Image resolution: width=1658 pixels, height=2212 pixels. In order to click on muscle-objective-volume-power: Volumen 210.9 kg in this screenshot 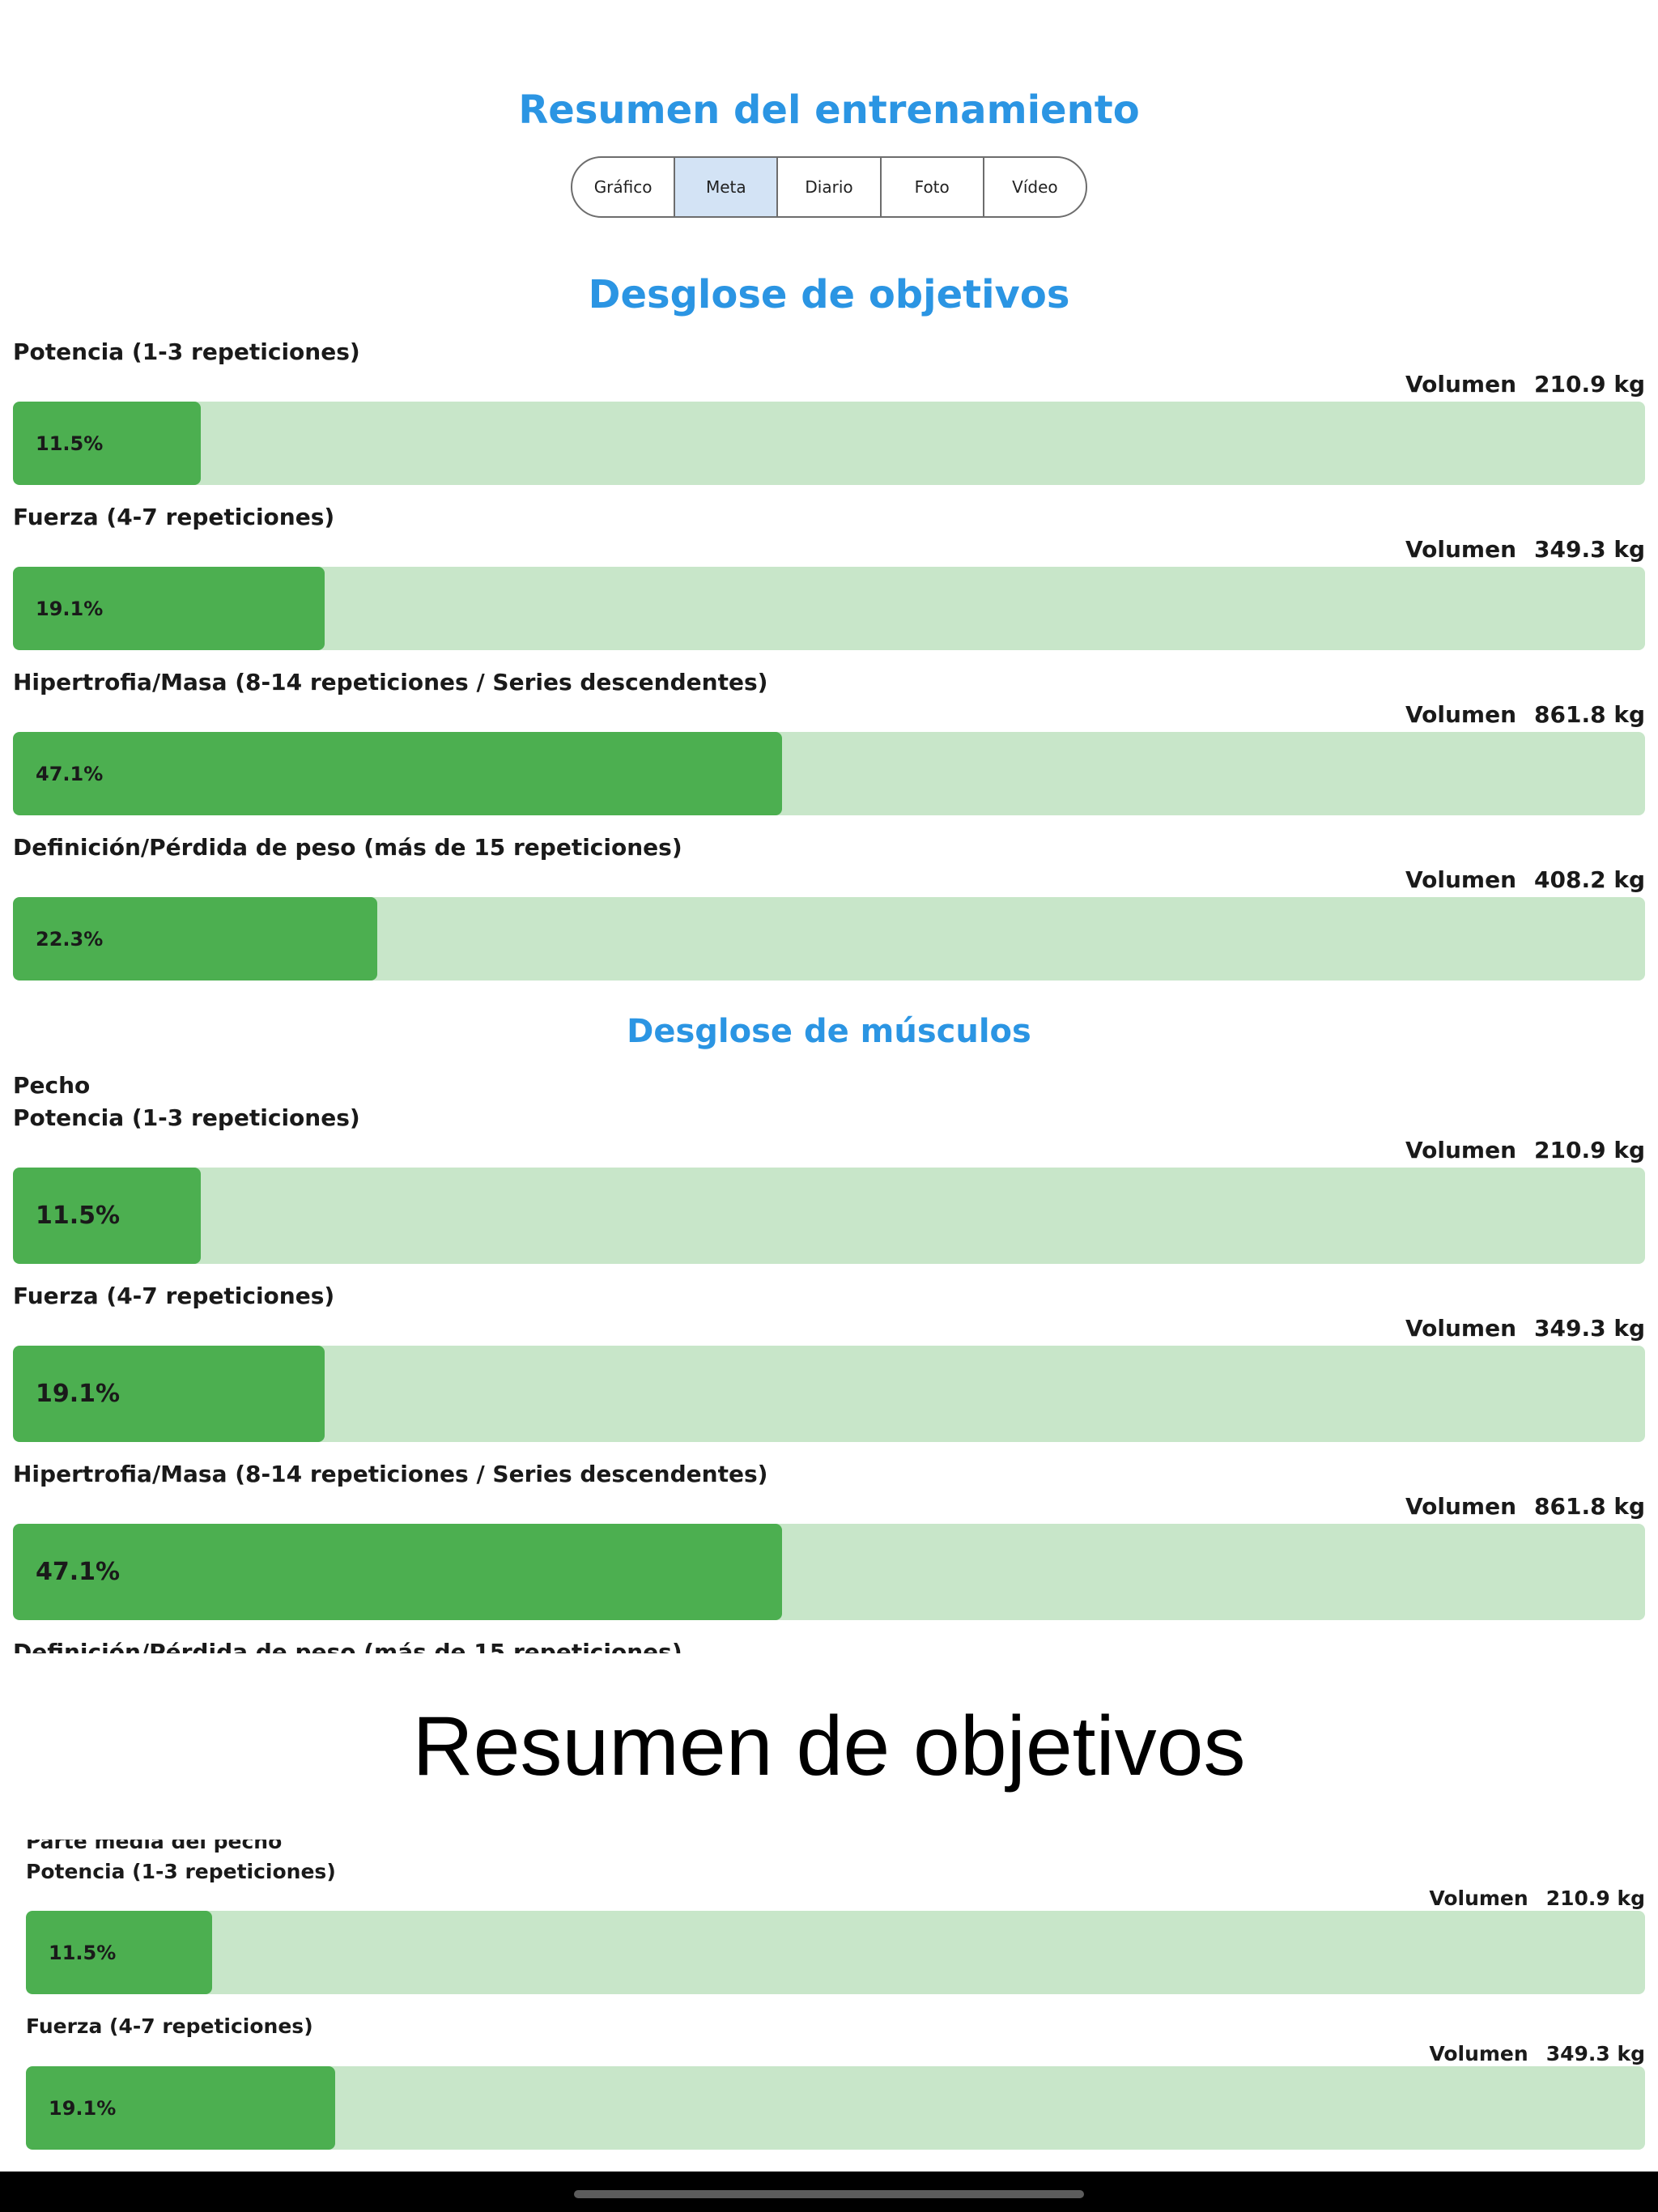, I will do `click(1525, 1150)`.